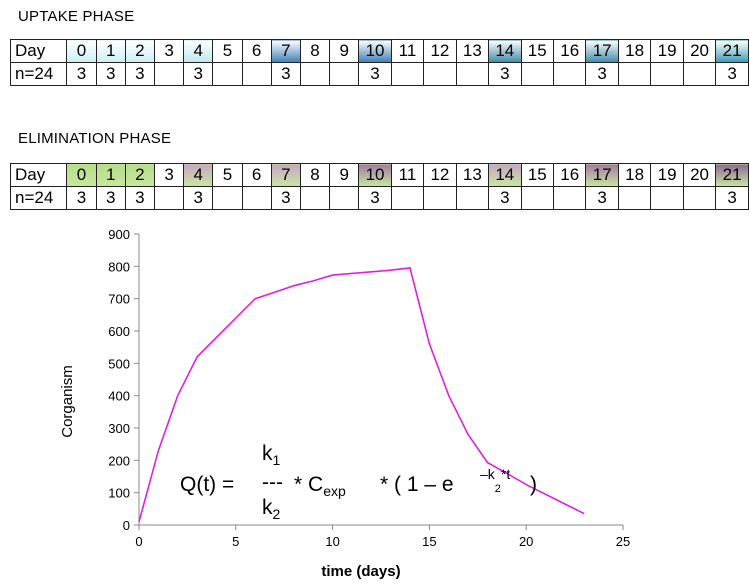 This screenshot has height=587, width=749. I want to click on day-label-cell: Day, so click(38, 51).